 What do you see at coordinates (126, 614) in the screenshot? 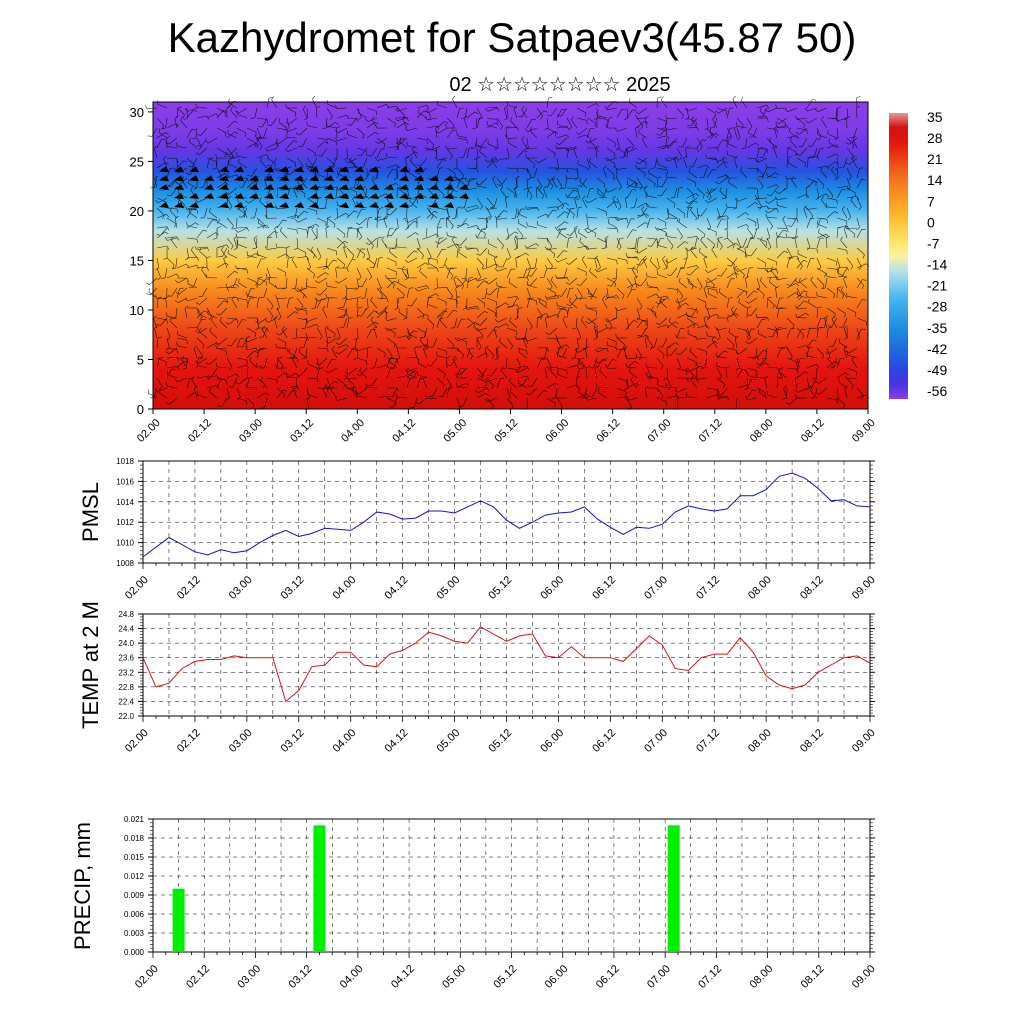
I see `y-tick-label: 24.8` at bounding box center [126, 614].